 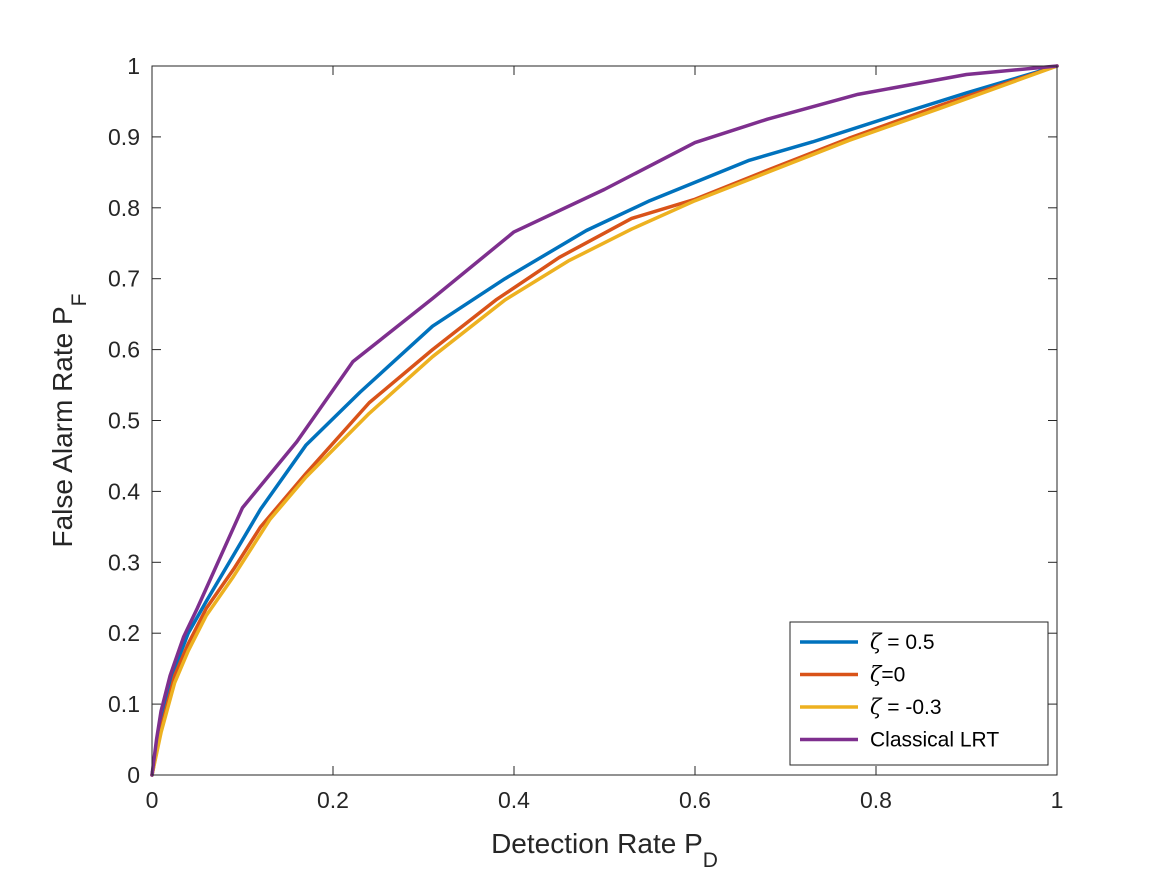 I want to click on y-tick-label: 0.6, so click(x=124, y=350).